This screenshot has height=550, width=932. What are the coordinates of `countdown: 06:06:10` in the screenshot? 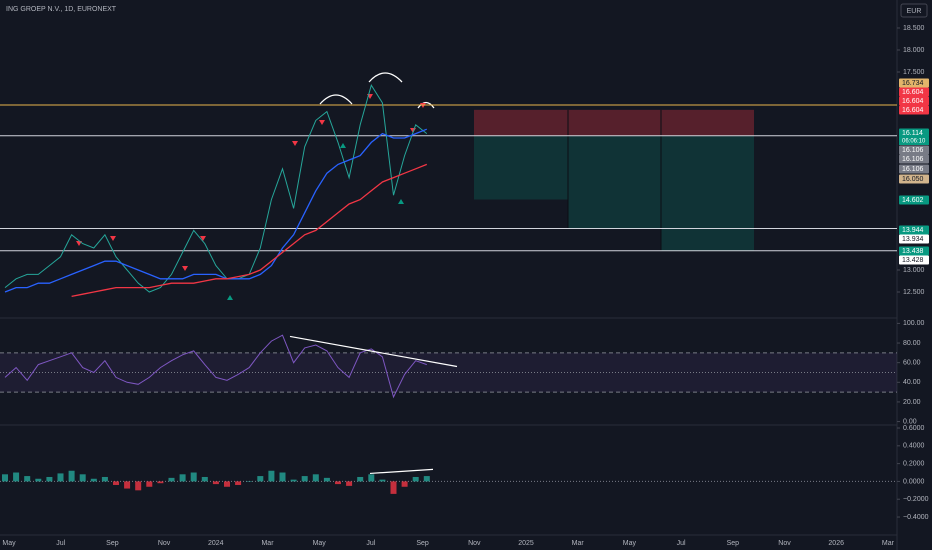 It's located at (914, 142).